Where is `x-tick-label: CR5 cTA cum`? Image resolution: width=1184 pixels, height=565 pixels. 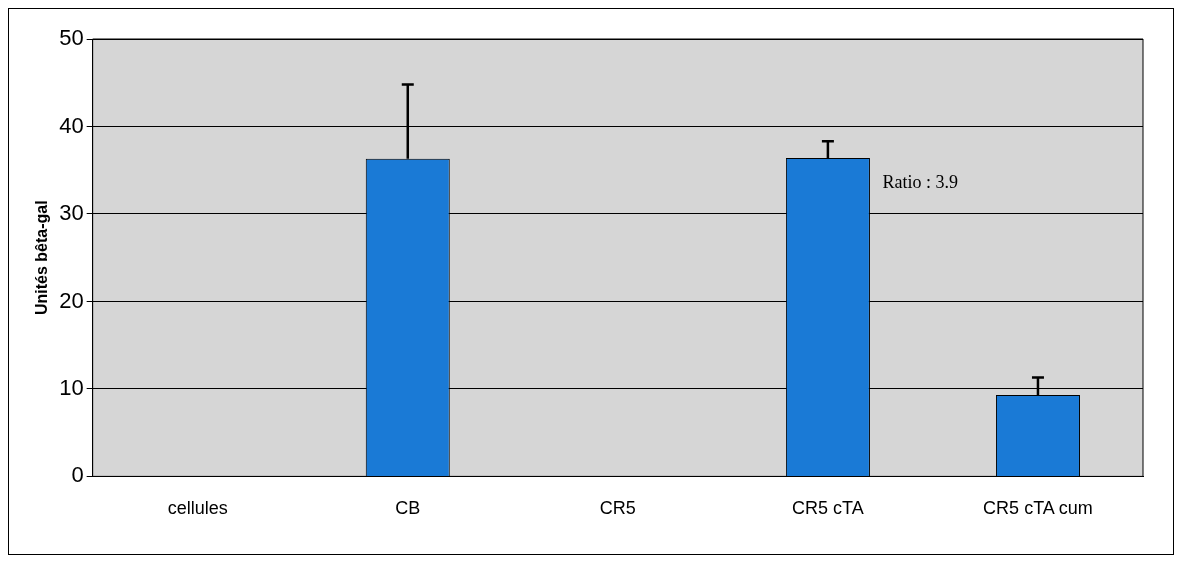 x-tick-label: CR5 cTA cum is located at coordinates (1038, 508).